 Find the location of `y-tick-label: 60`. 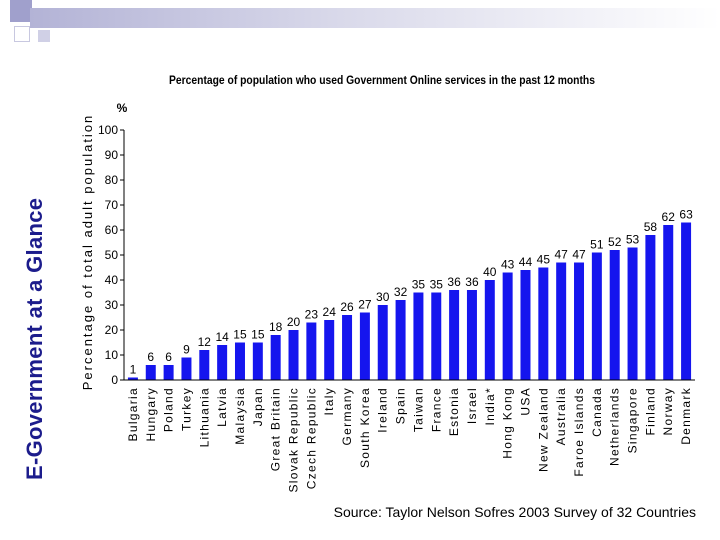

y-tick-label: 60 is located at coordinates (112, 230).